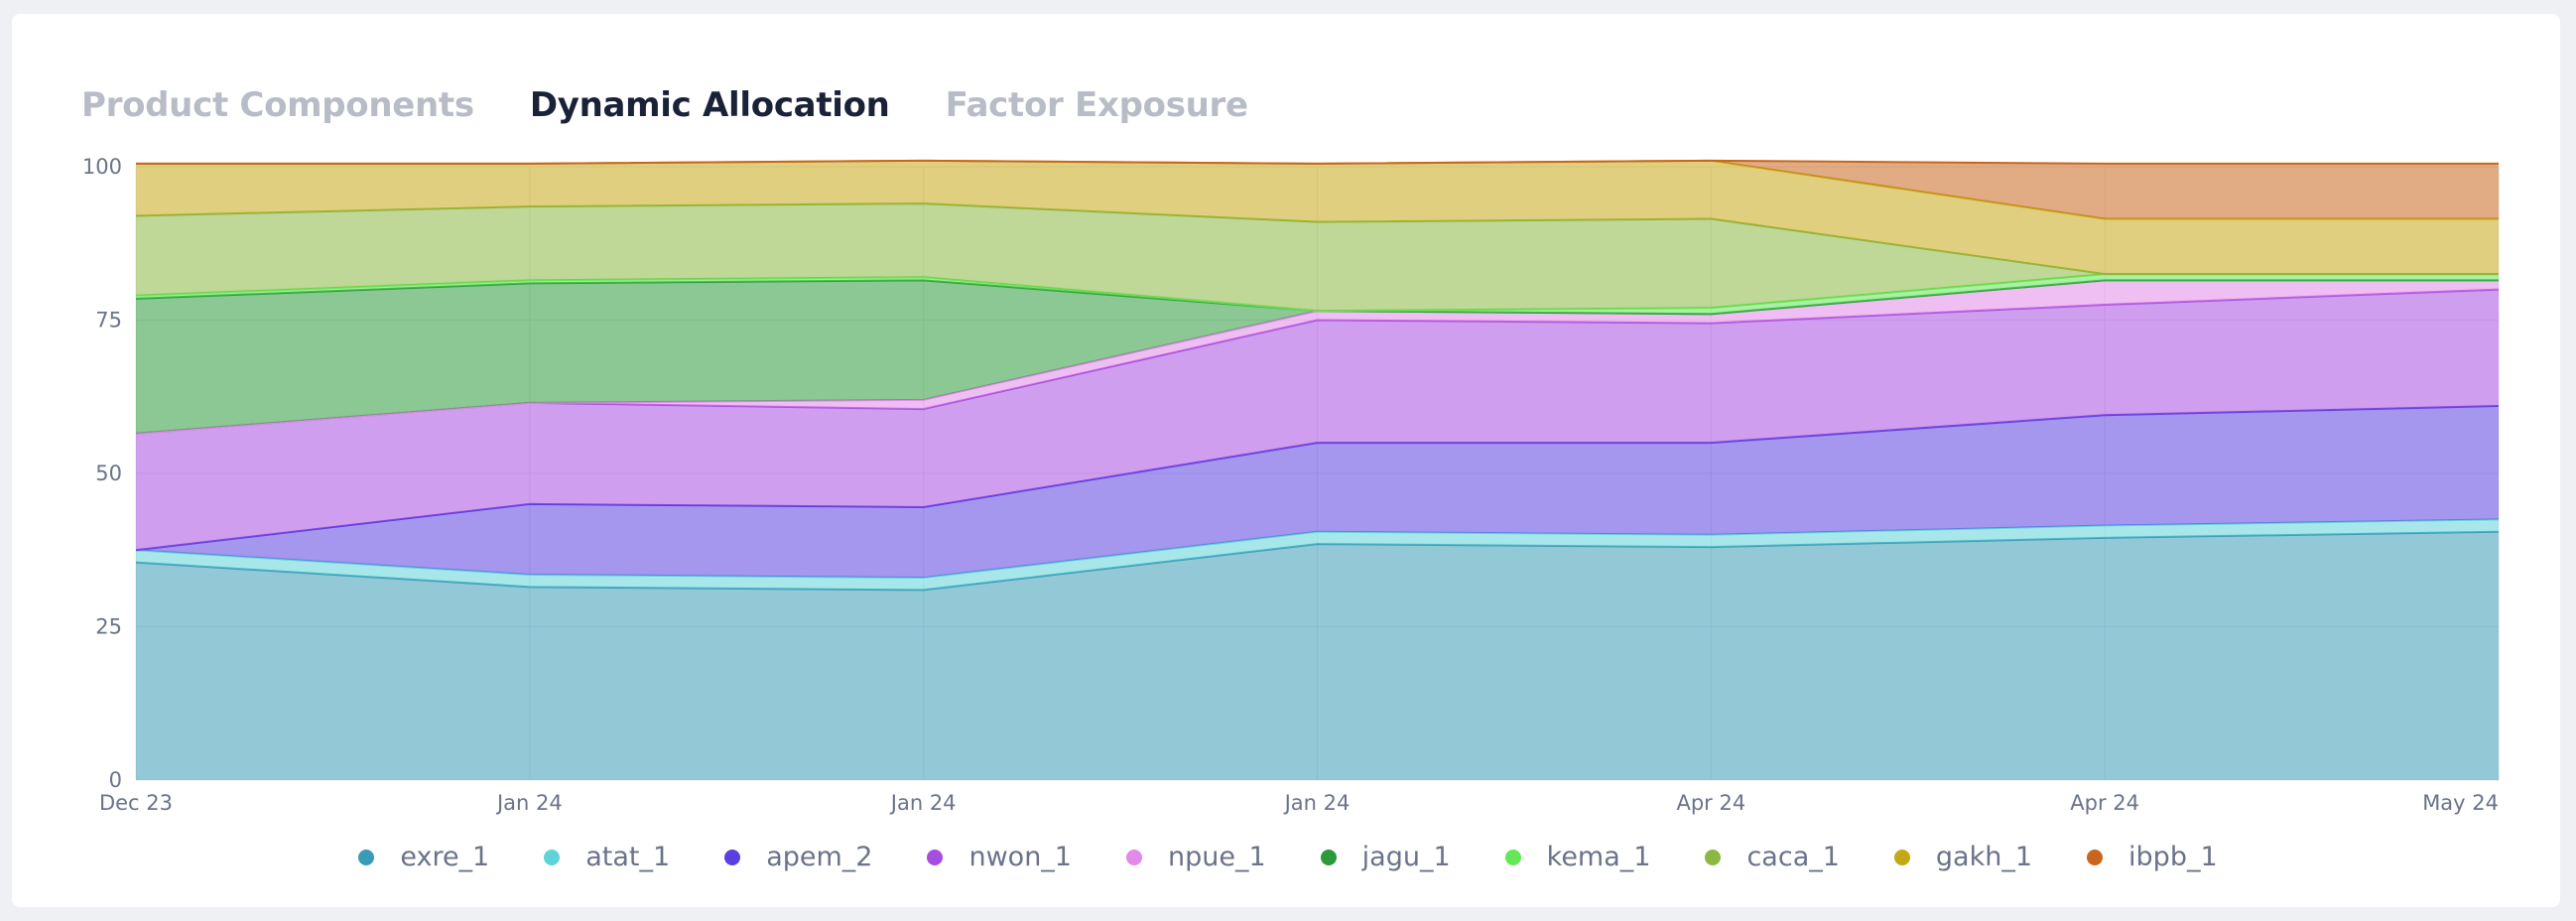  I want to click on legend-label: nwon_1, so click(1020, 857).